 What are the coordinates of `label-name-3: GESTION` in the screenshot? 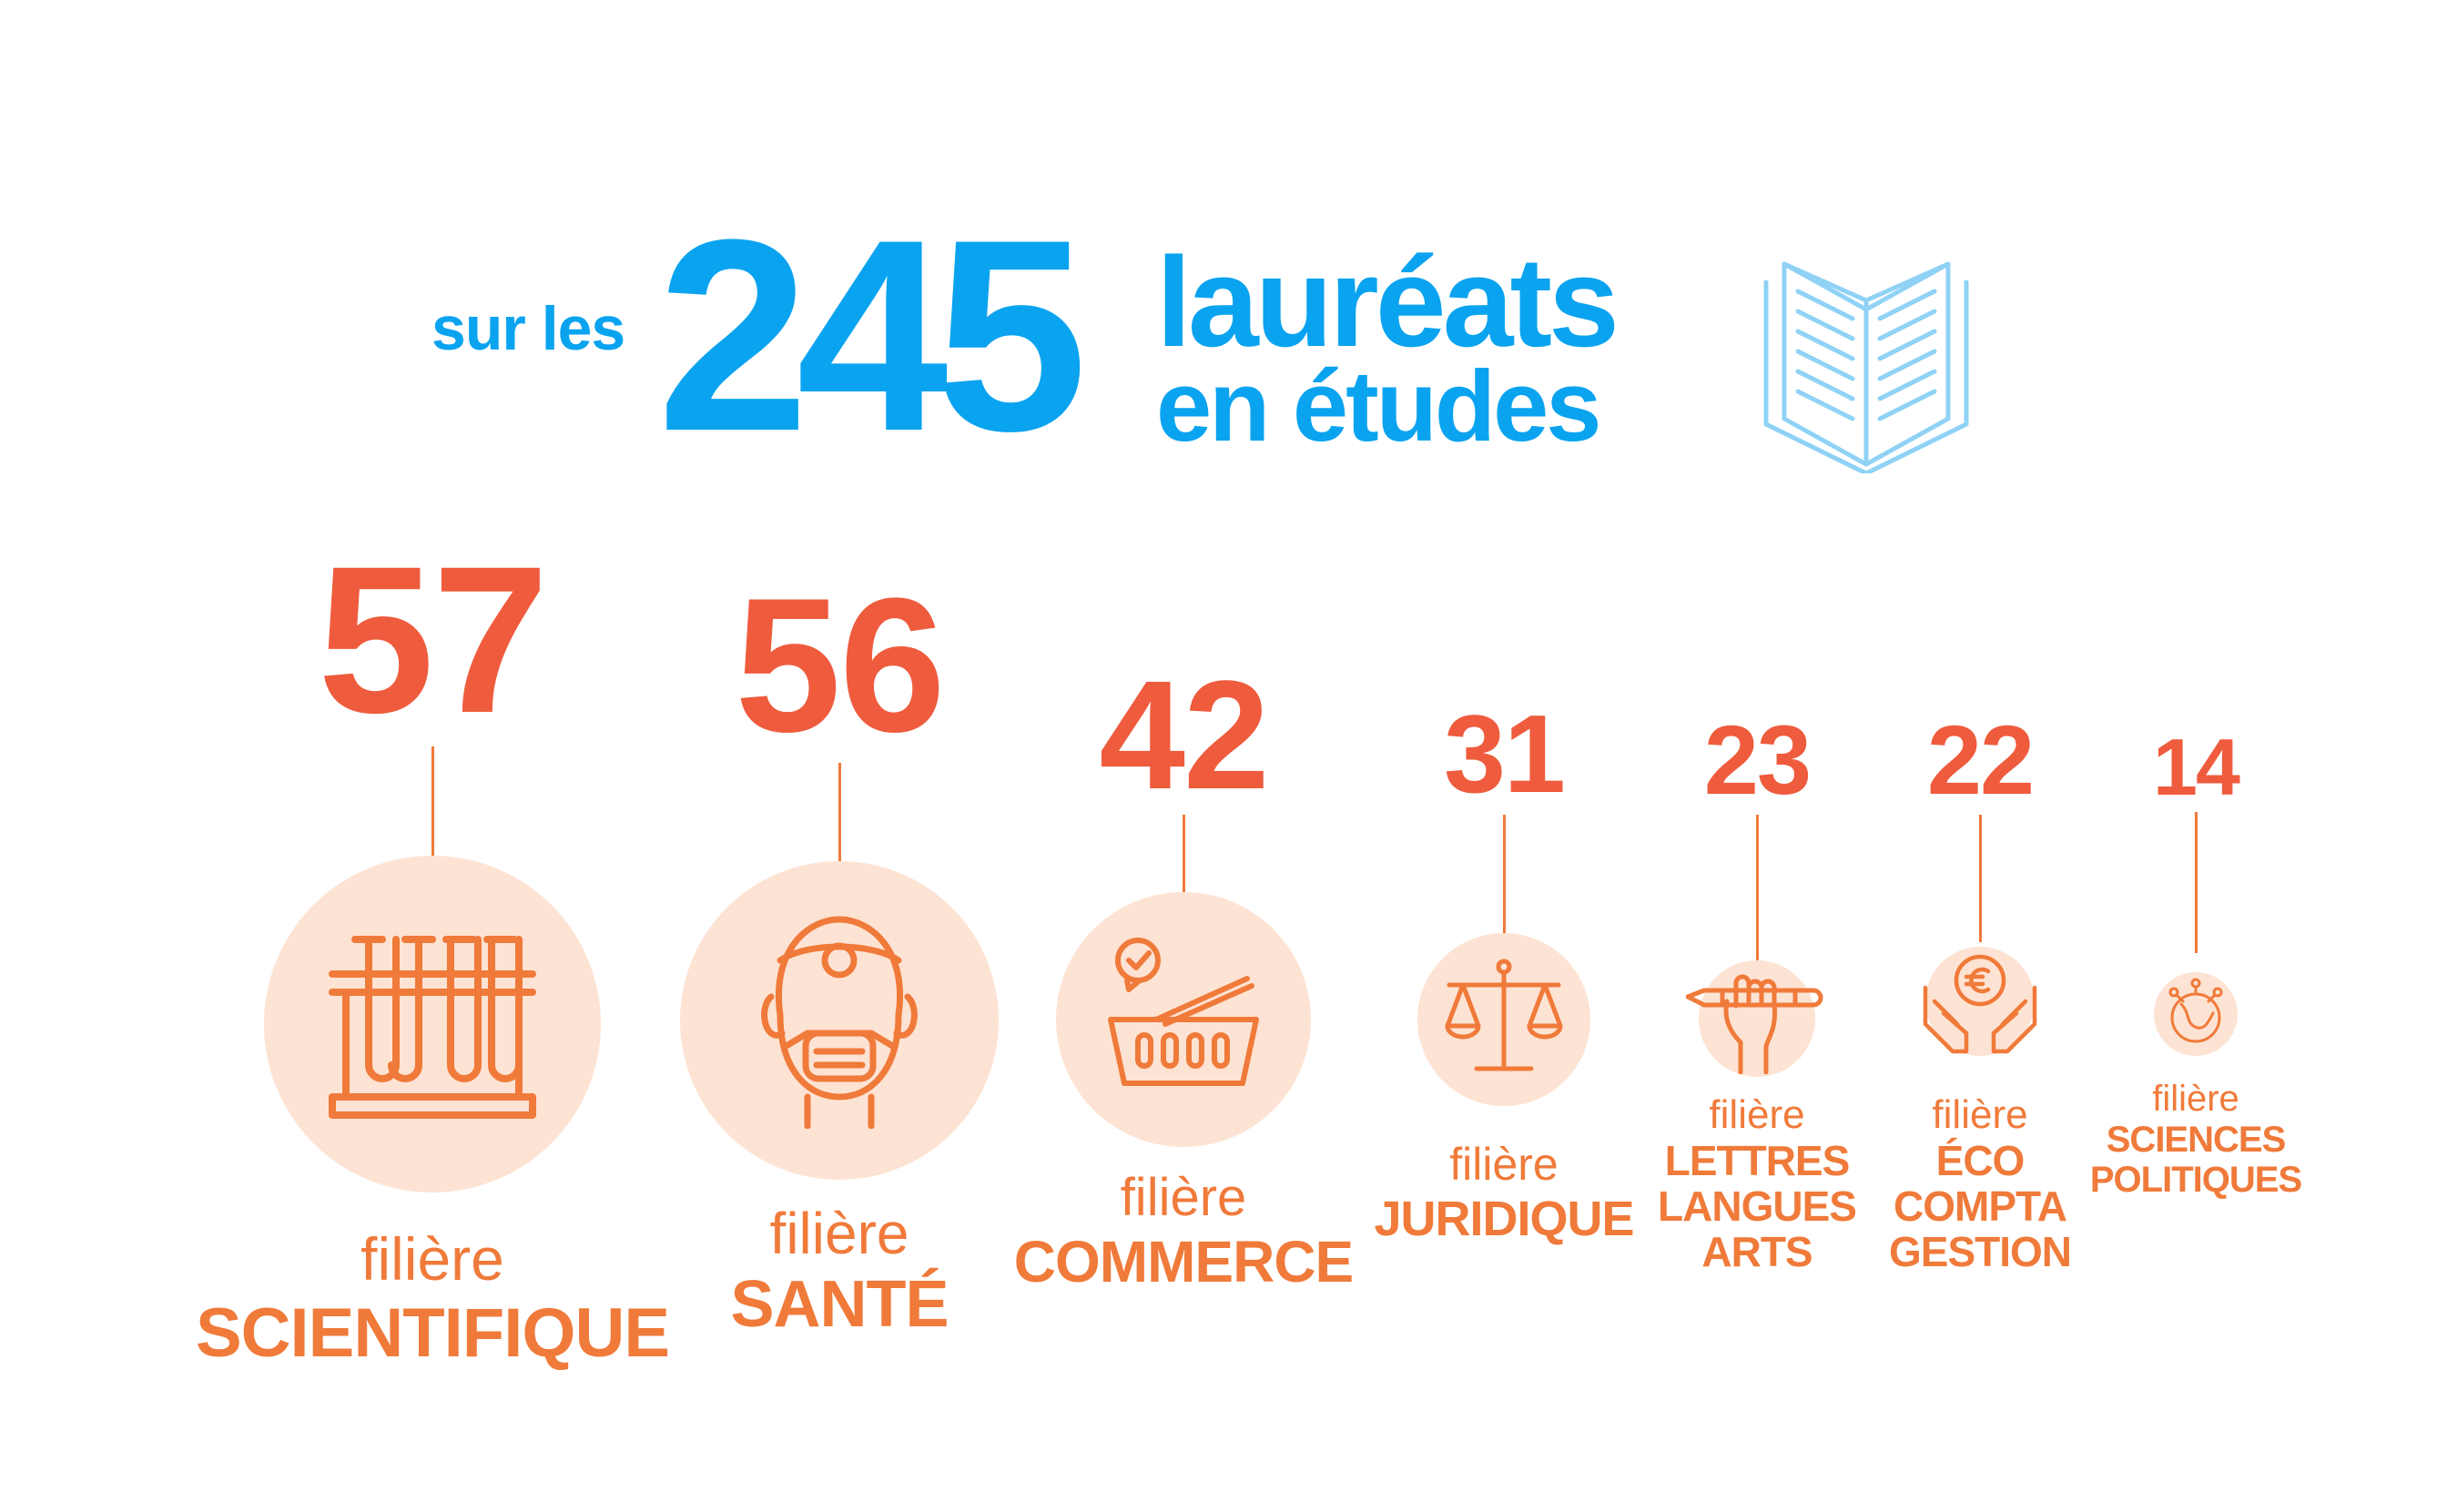 It's located at (1980, 1251).